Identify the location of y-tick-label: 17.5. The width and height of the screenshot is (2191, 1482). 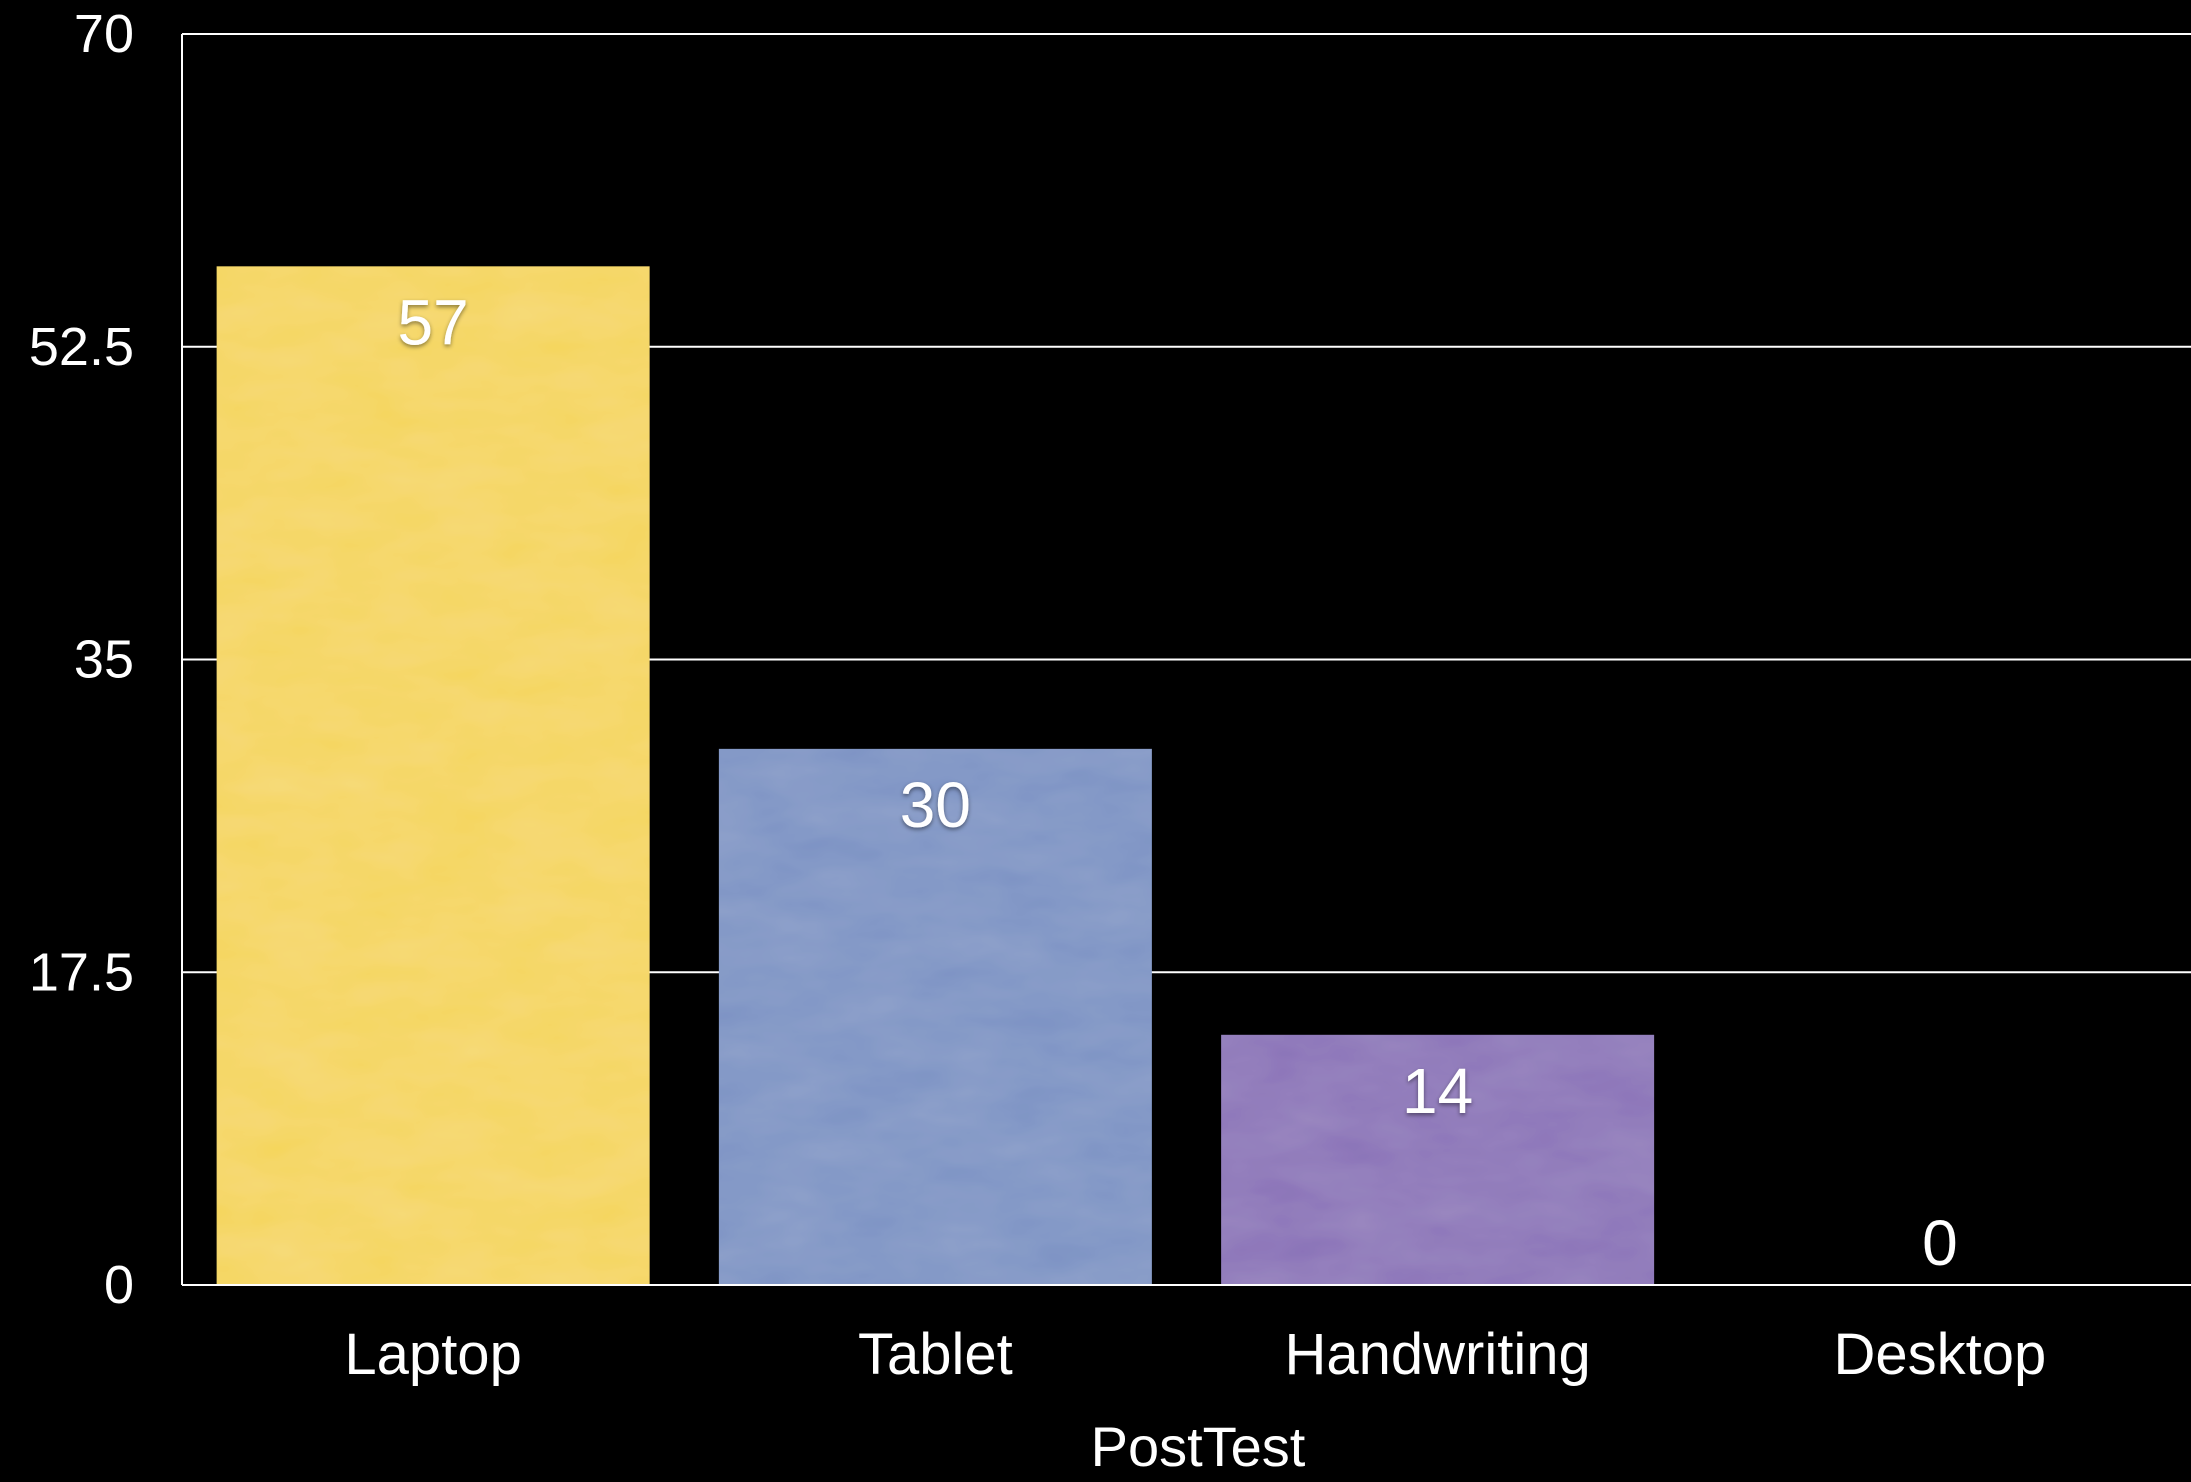
(81, 972).